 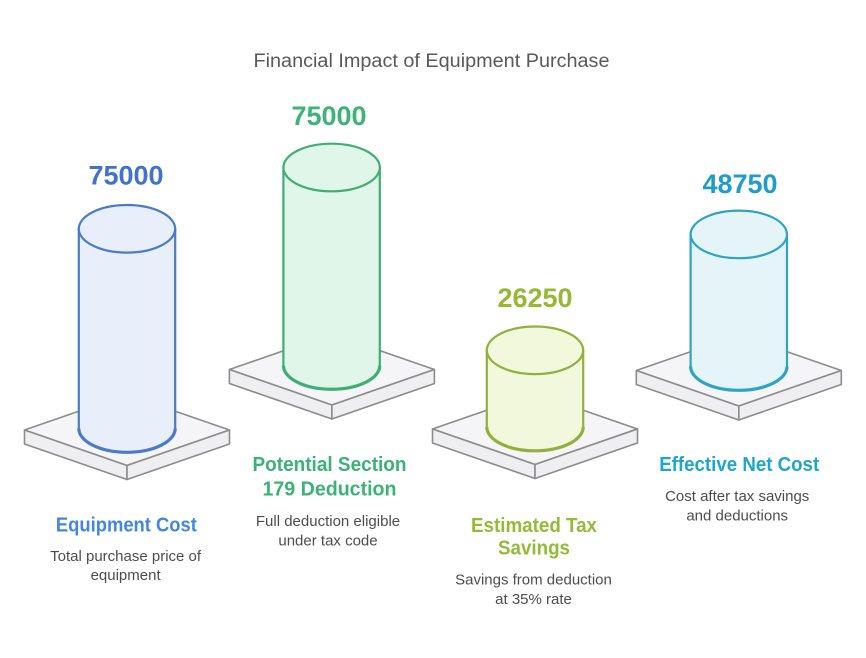 I want to click on svg-text: under tax code, so click(x=327, y=541).